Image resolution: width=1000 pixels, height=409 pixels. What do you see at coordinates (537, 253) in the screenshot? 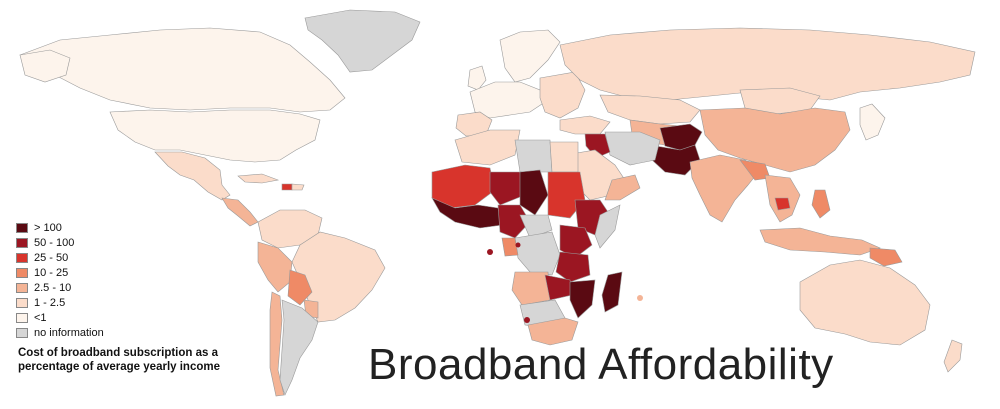
I see `congo` at bounding box center [537, 253].